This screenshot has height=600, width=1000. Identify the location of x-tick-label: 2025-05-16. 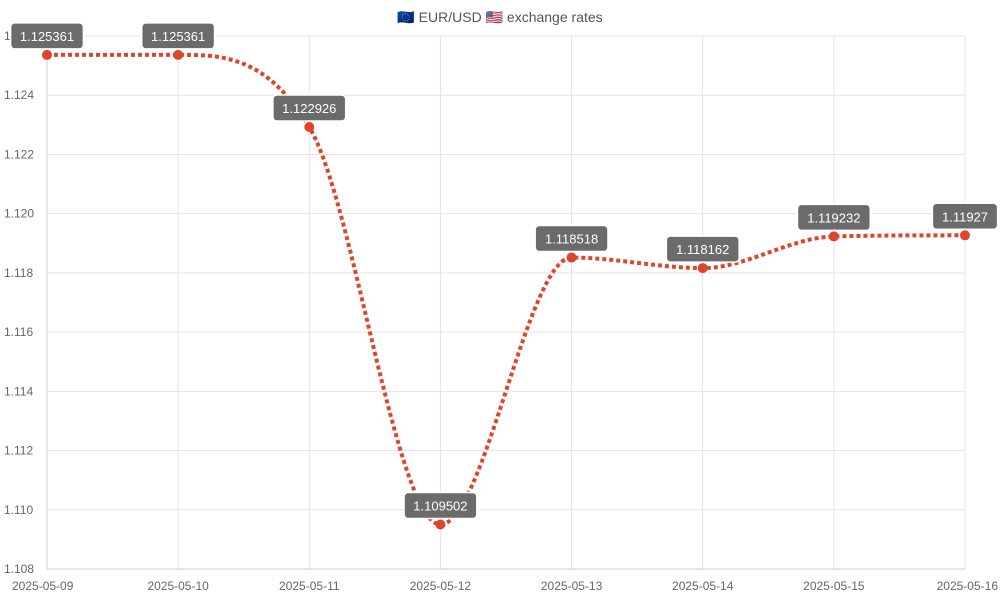
(968, 586).